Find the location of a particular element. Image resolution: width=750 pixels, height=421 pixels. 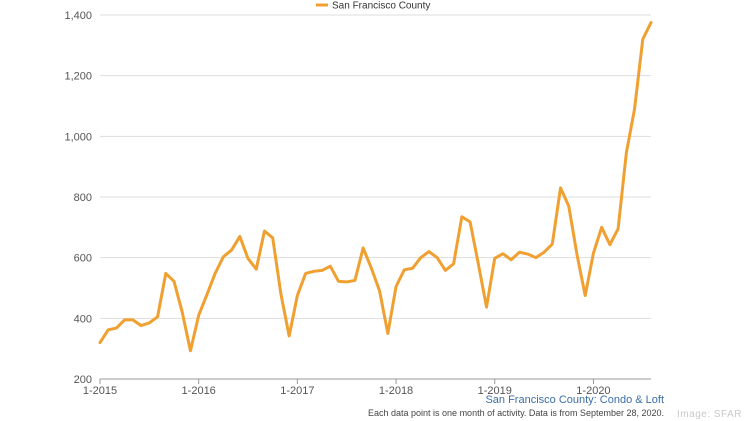

legend: San Francisco County is located at coordinates (373, 6).